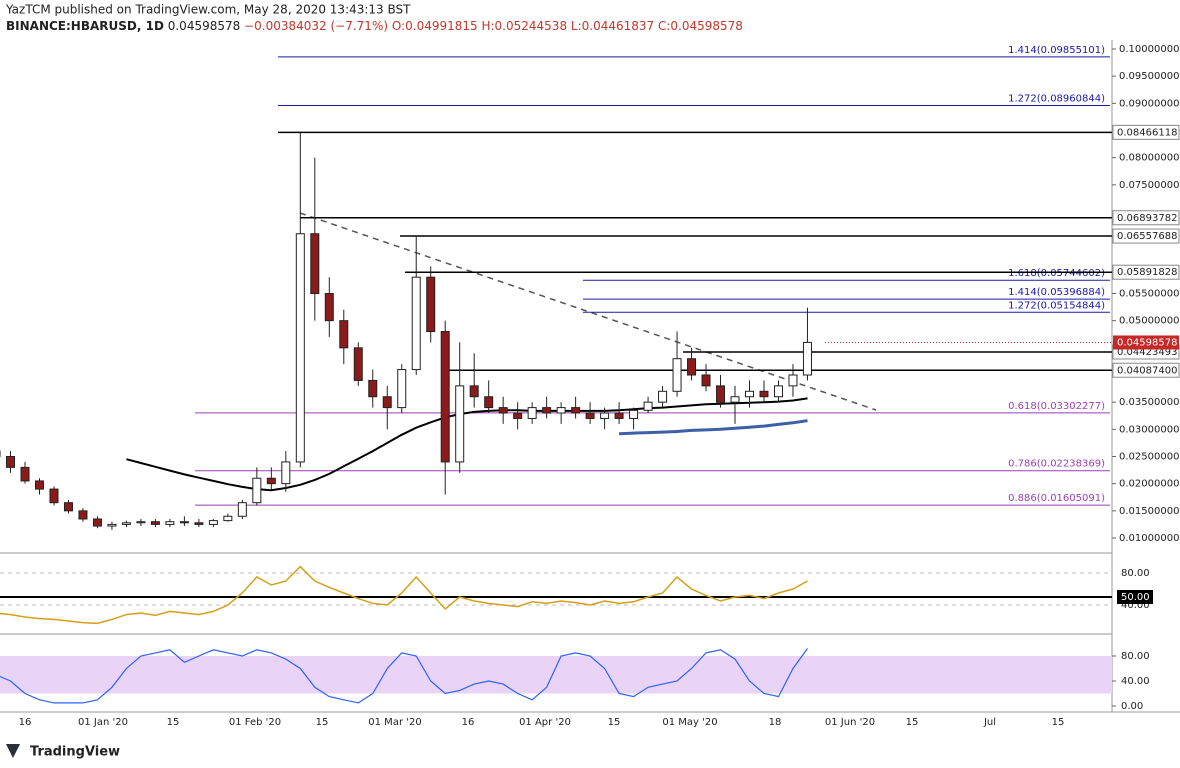  What do you see at coordinates (1149, 185) in the screenshot?
I see `y-tick-label: 0.07500000` at bounding box center [1149, 185].